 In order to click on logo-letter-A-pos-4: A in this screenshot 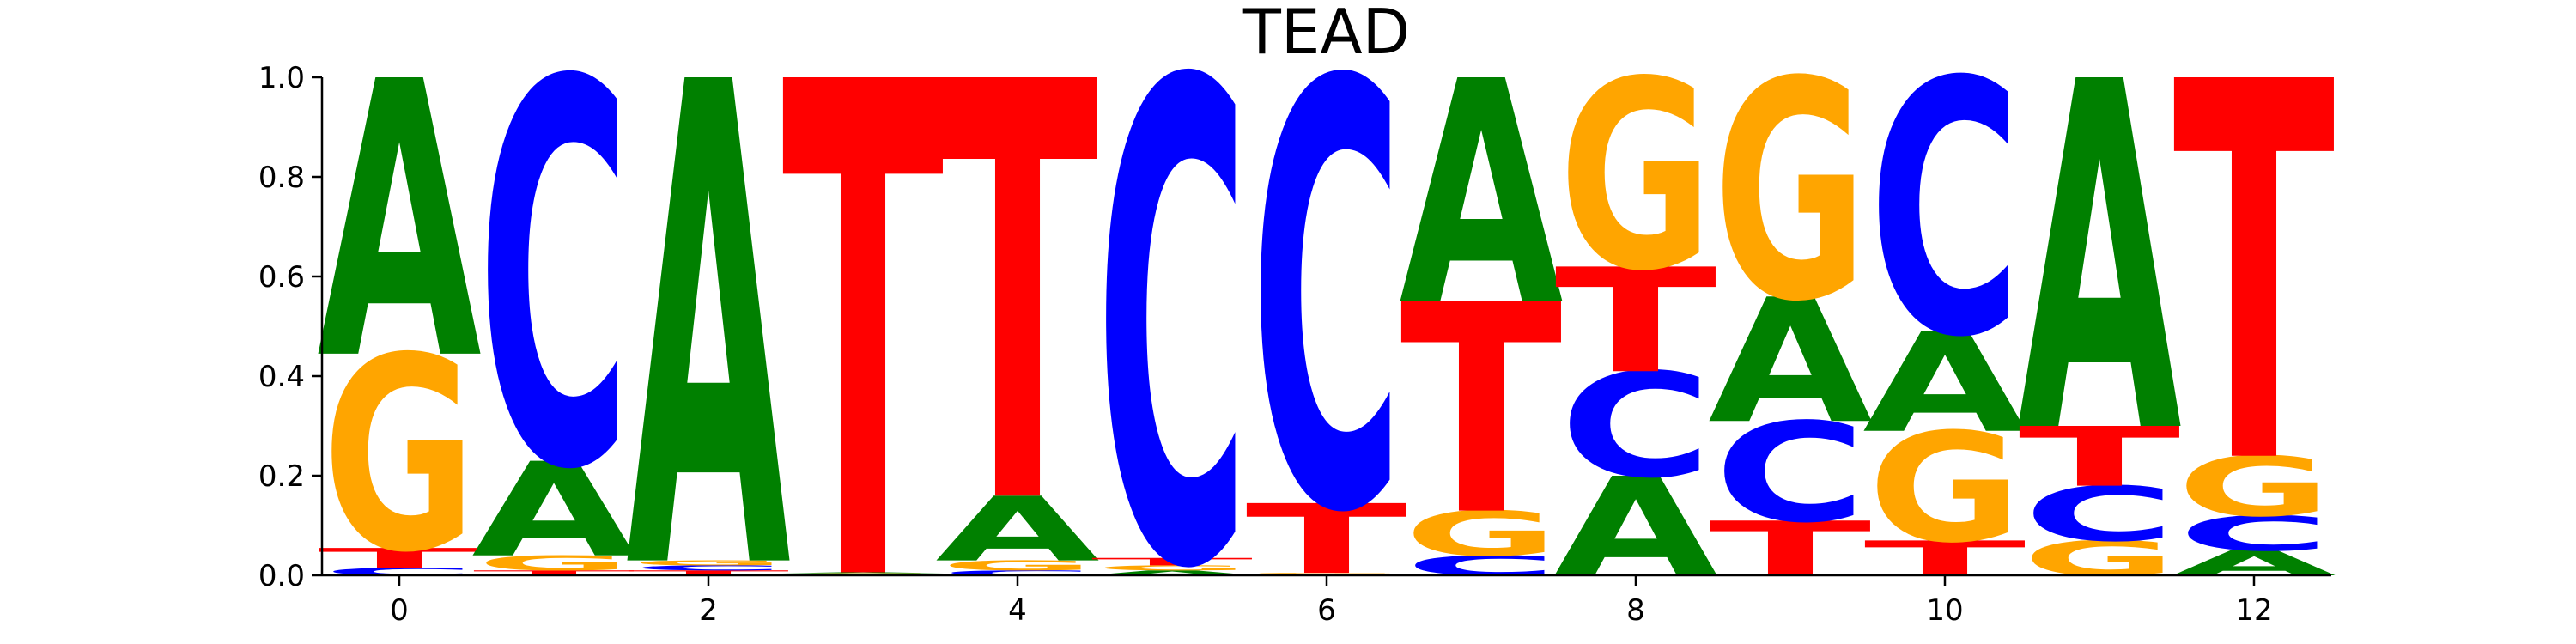, I will do `click(1017, 530)`.